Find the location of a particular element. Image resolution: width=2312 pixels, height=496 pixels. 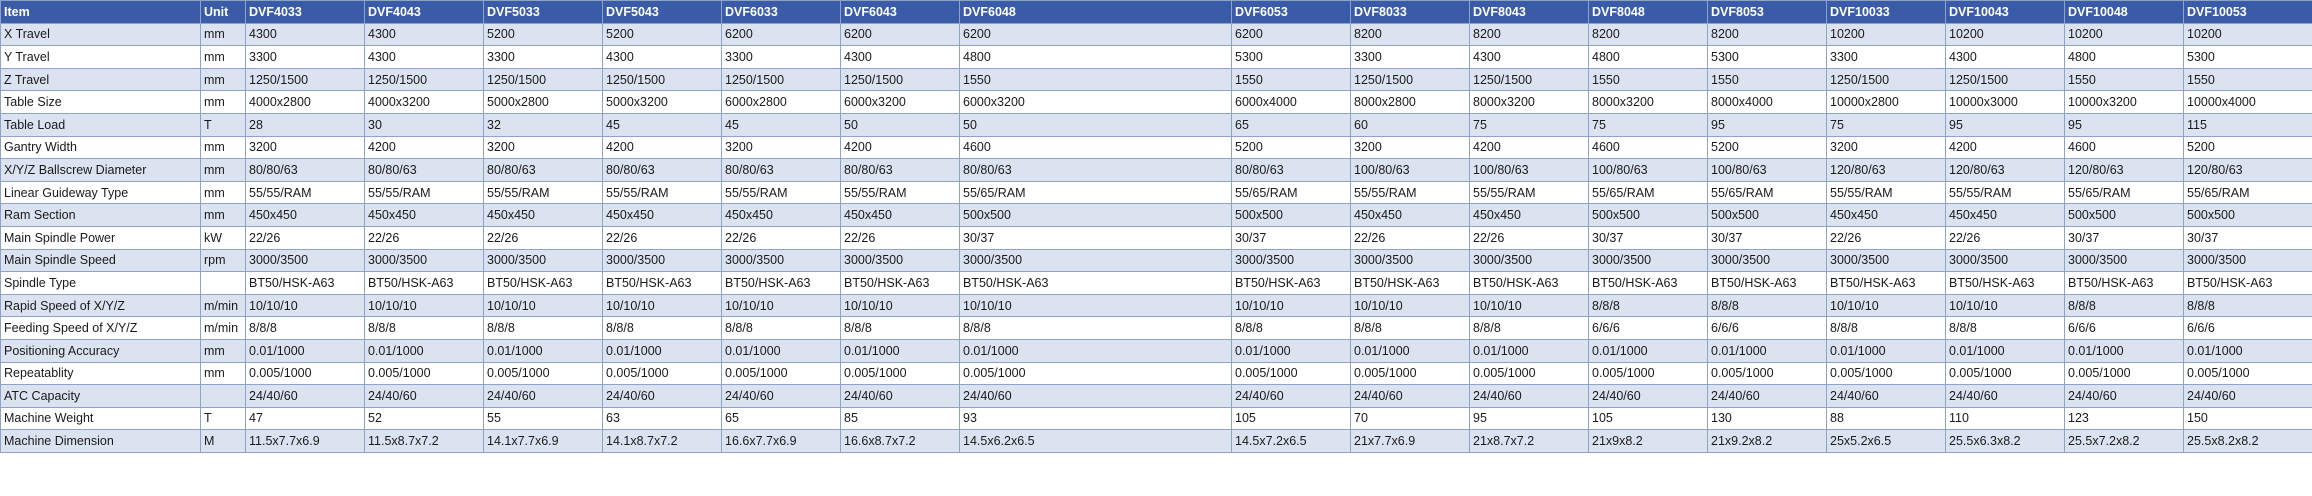

header-cell: Item is located at coordinates (100, 12).